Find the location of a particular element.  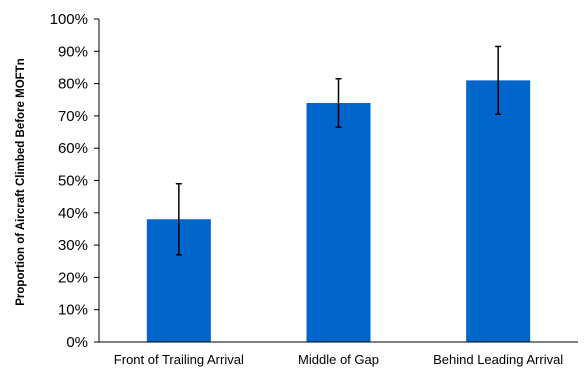

y-tick-label: 50% is located at coordinates (73, 181).